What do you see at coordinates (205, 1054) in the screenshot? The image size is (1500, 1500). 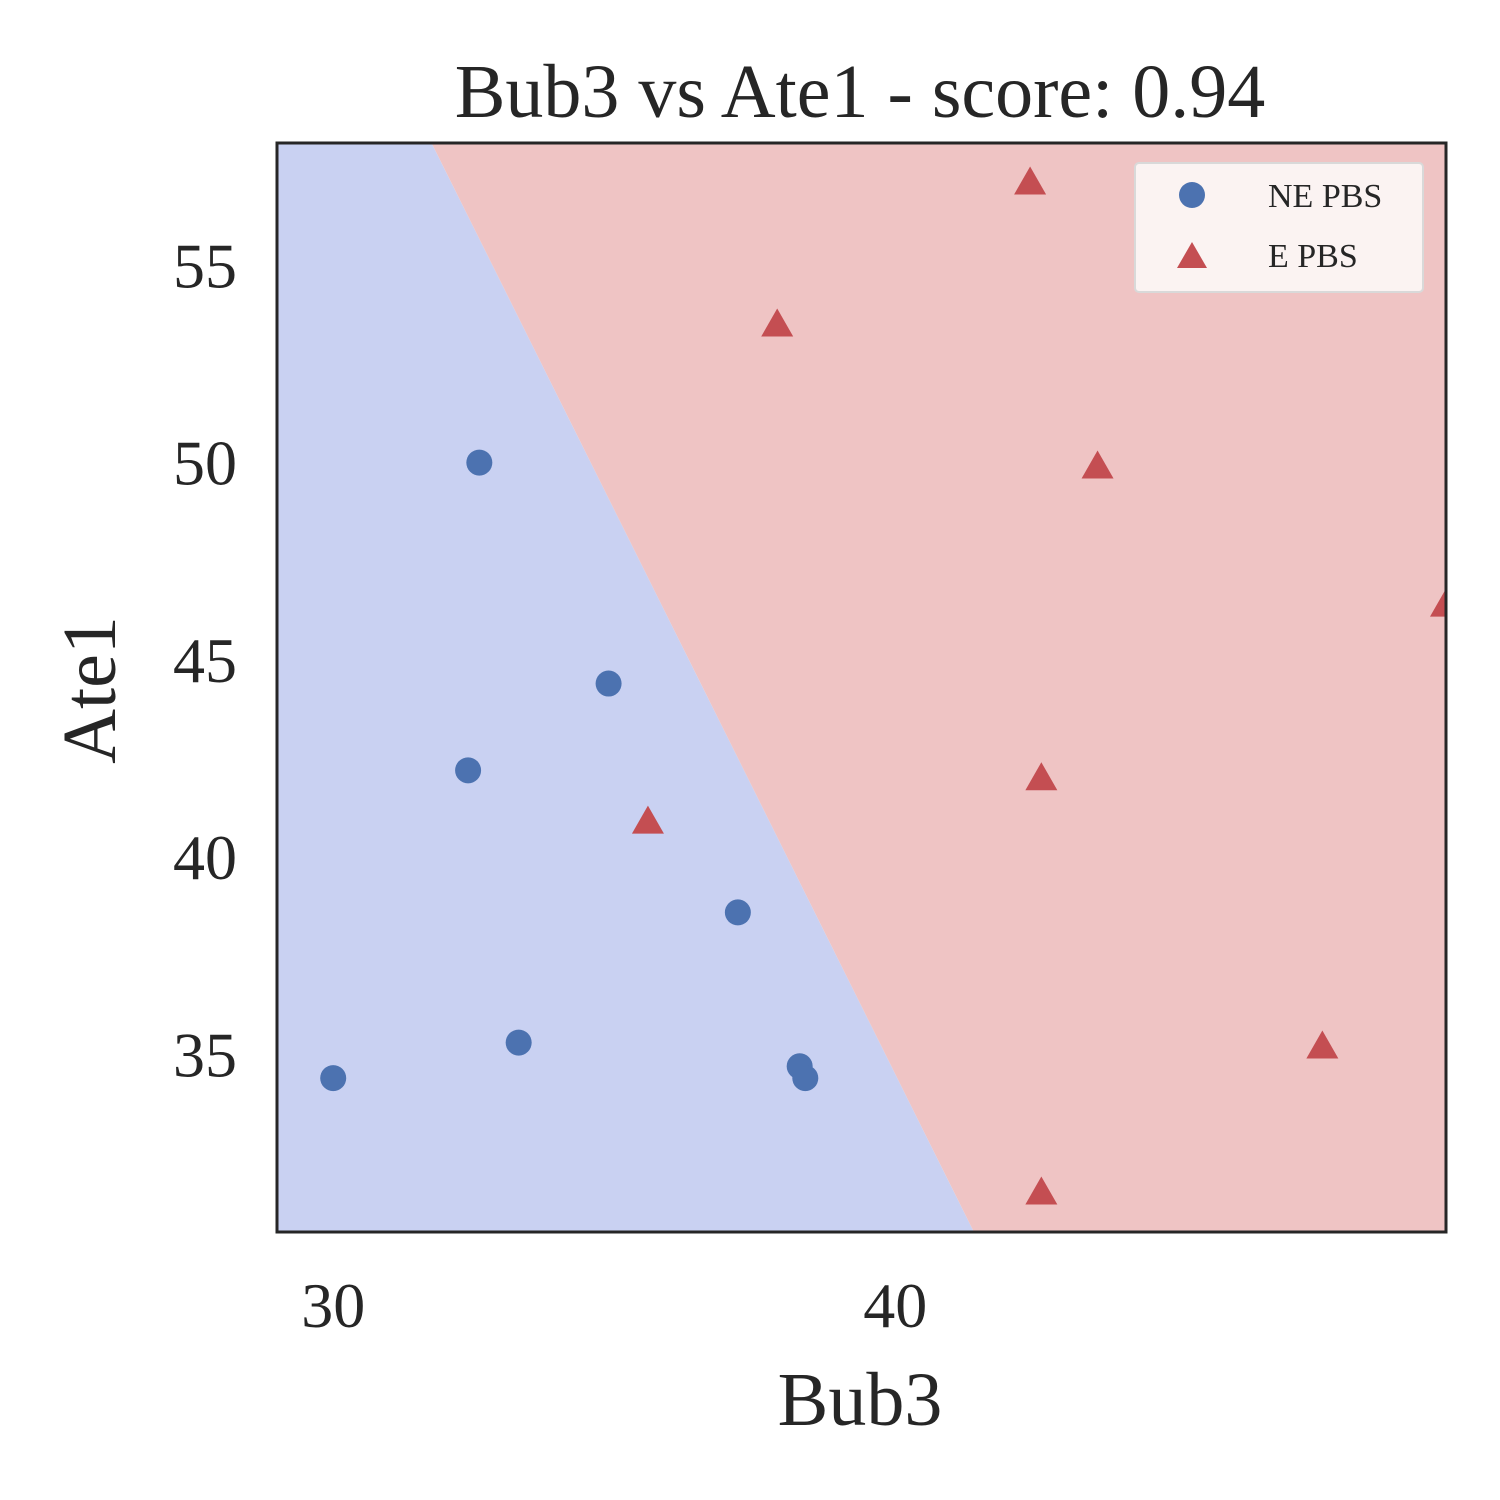 I see `y-tick-label: 35` at bounding box center [205, 1054].